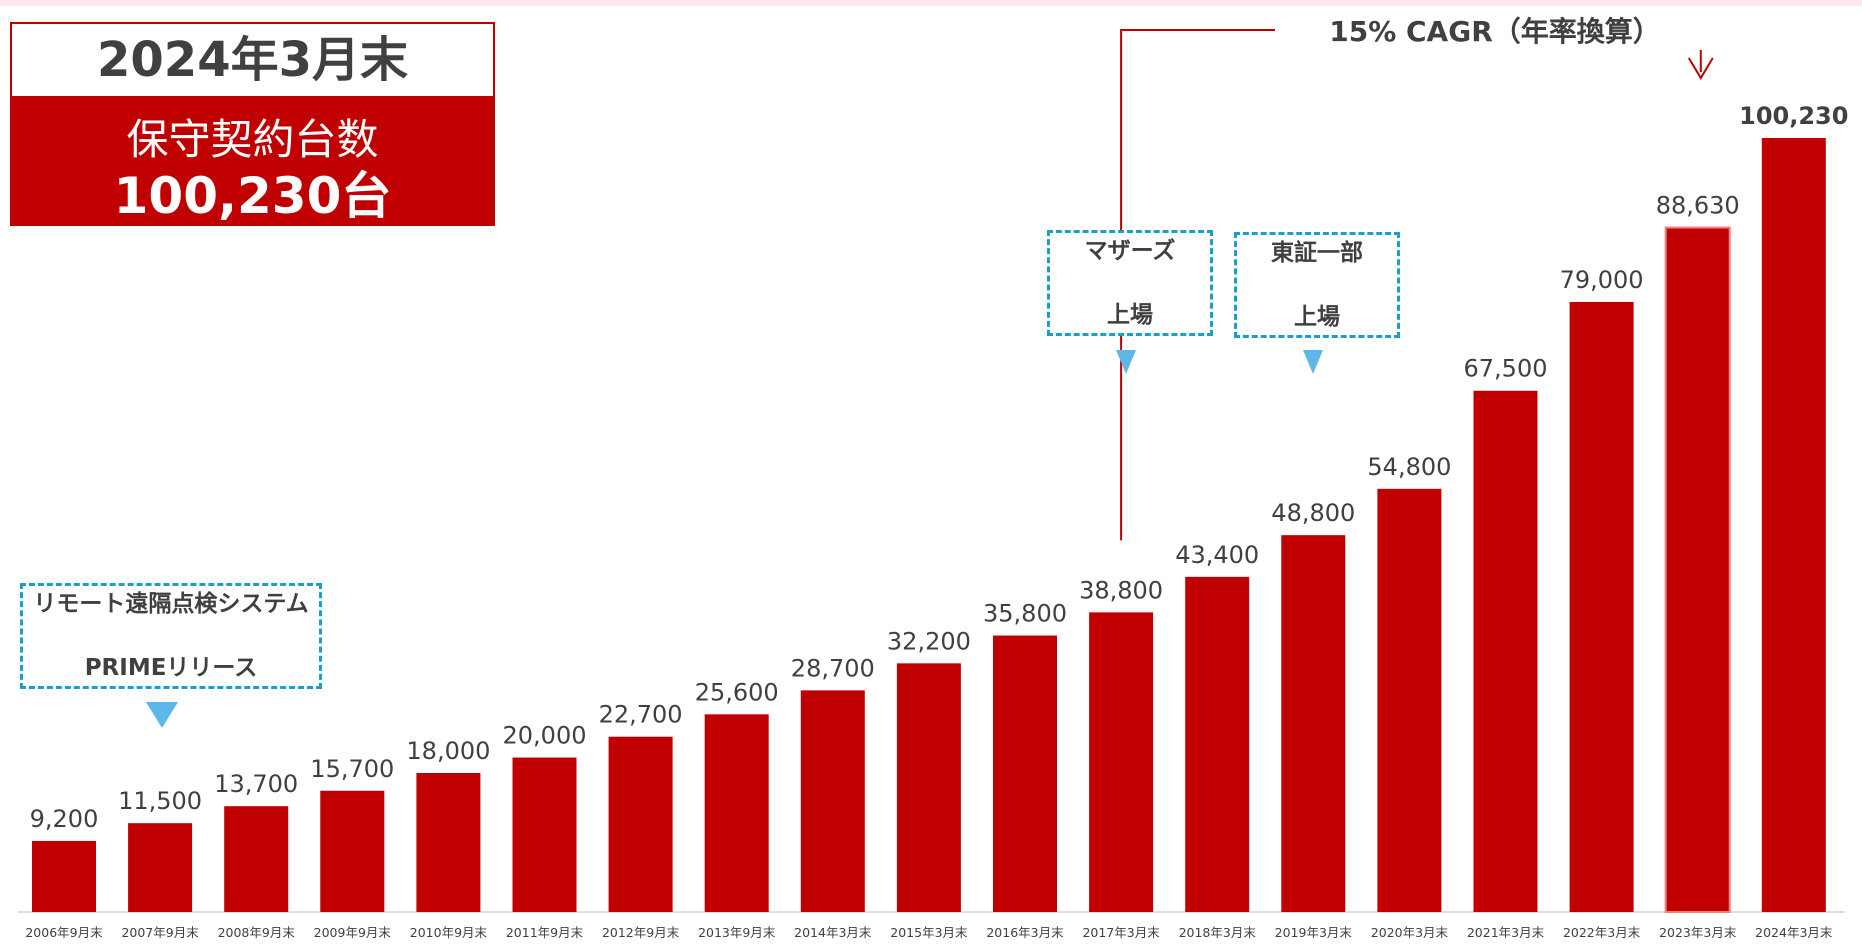  What do you see at coordinates (171, 636) in the screenshot?
I see `prime-release-callout: リモート遠隔点検システム PRIMEリリース` at bounding box center [171, 636].